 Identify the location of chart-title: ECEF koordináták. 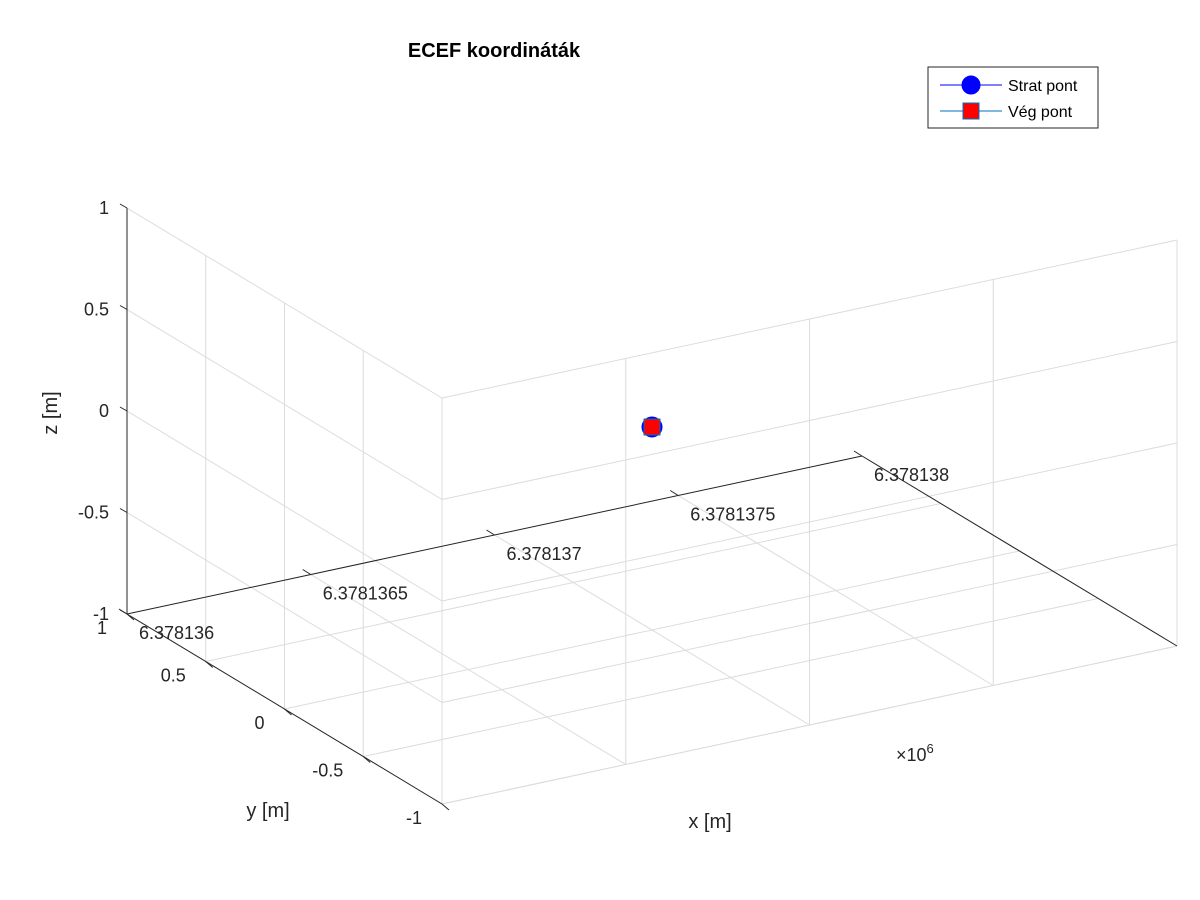
(494, 51).